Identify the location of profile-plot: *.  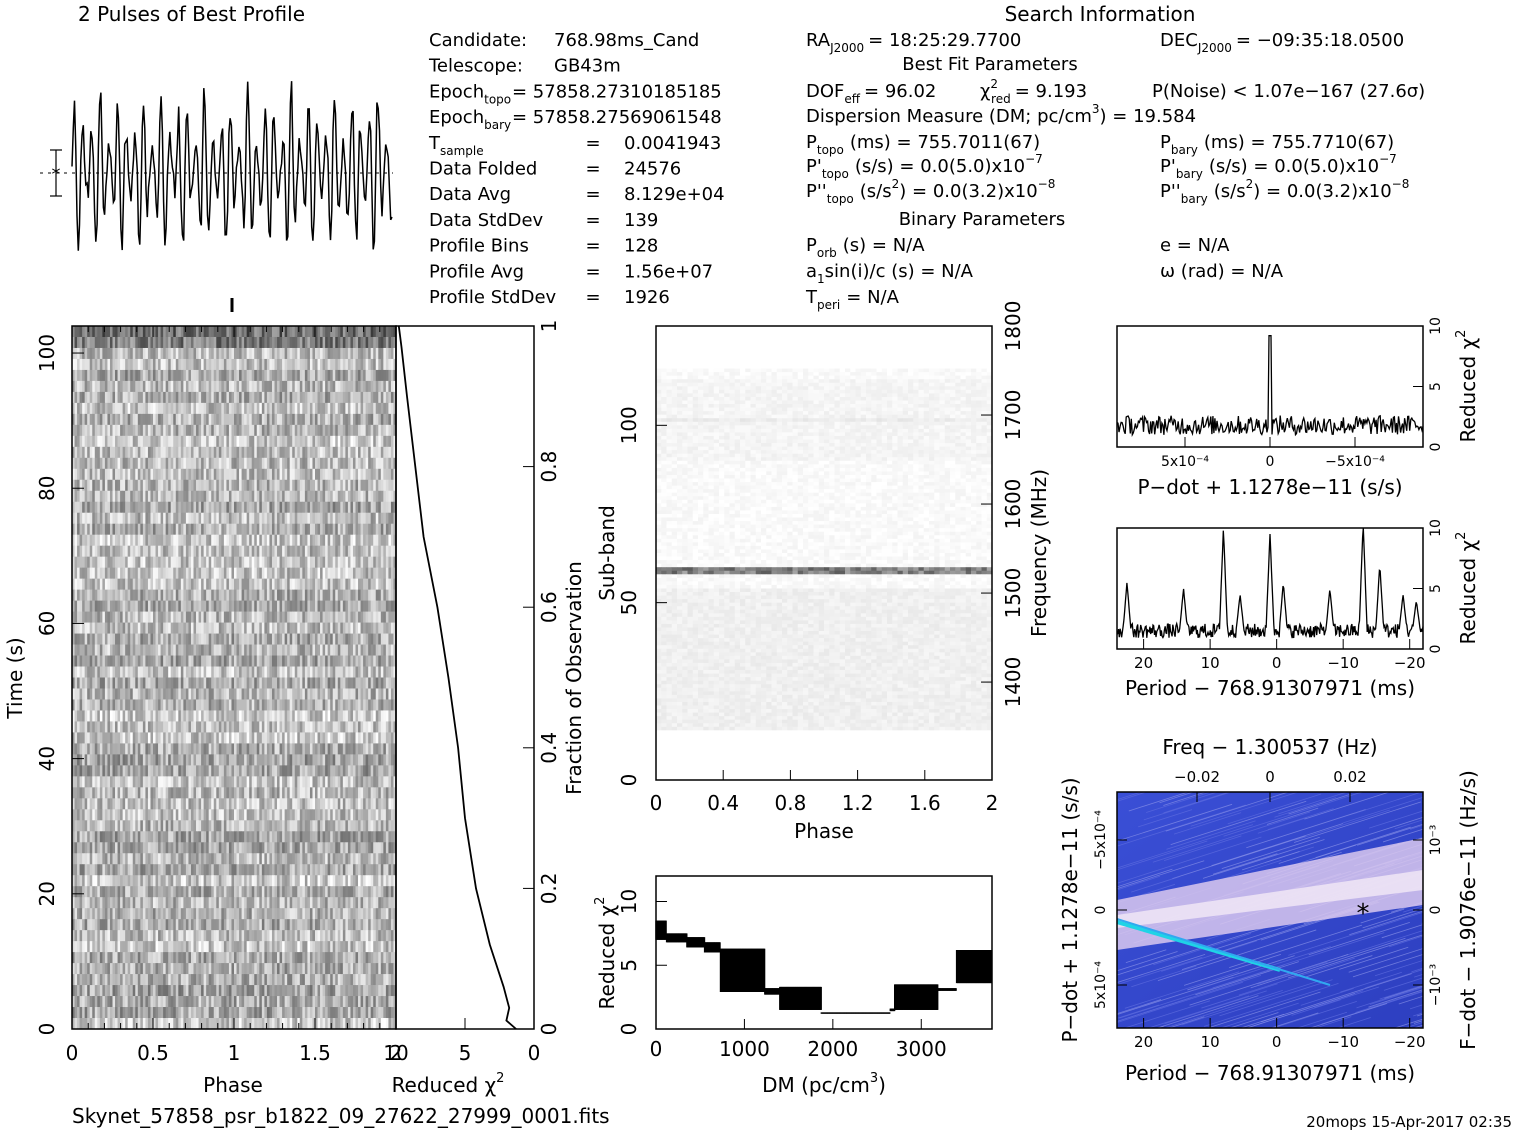
(216, 196).